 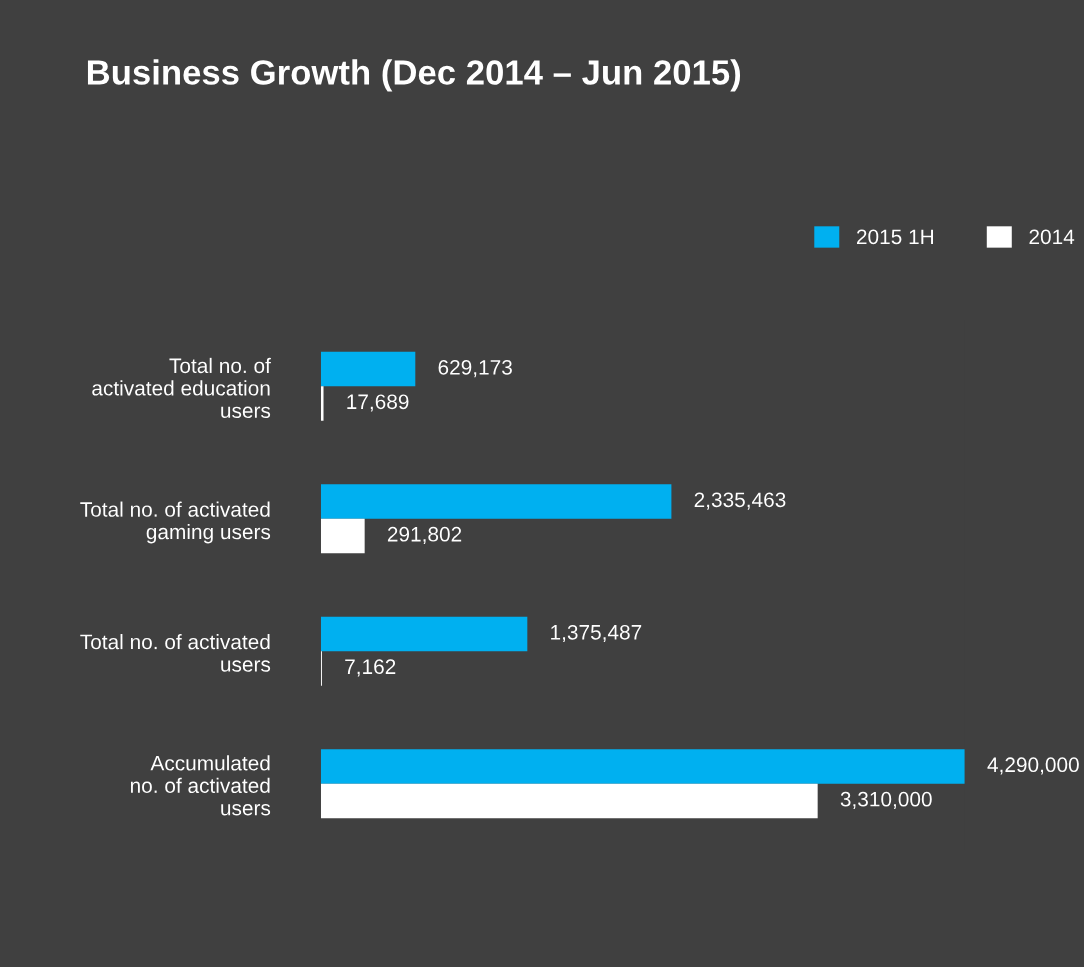 I want to click on y-tick-label: Total no. of activated education users, so click(x=181, y=388).